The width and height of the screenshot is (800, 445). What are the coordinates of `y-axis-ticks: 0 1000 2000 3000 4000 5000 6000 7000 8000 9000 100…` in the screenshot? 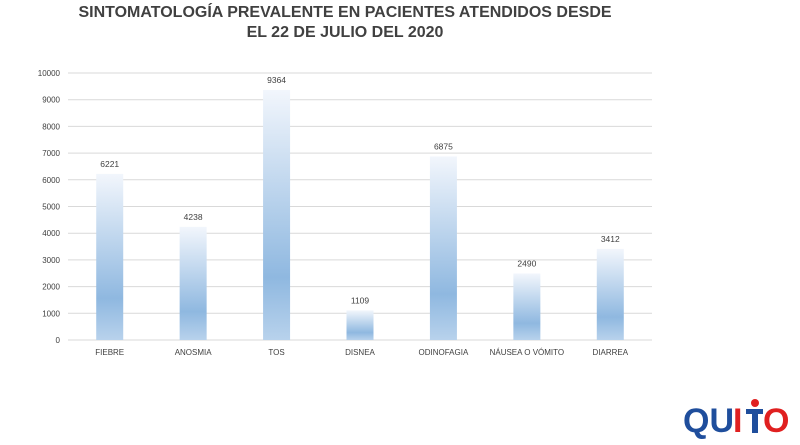 It's located at (49, 207).